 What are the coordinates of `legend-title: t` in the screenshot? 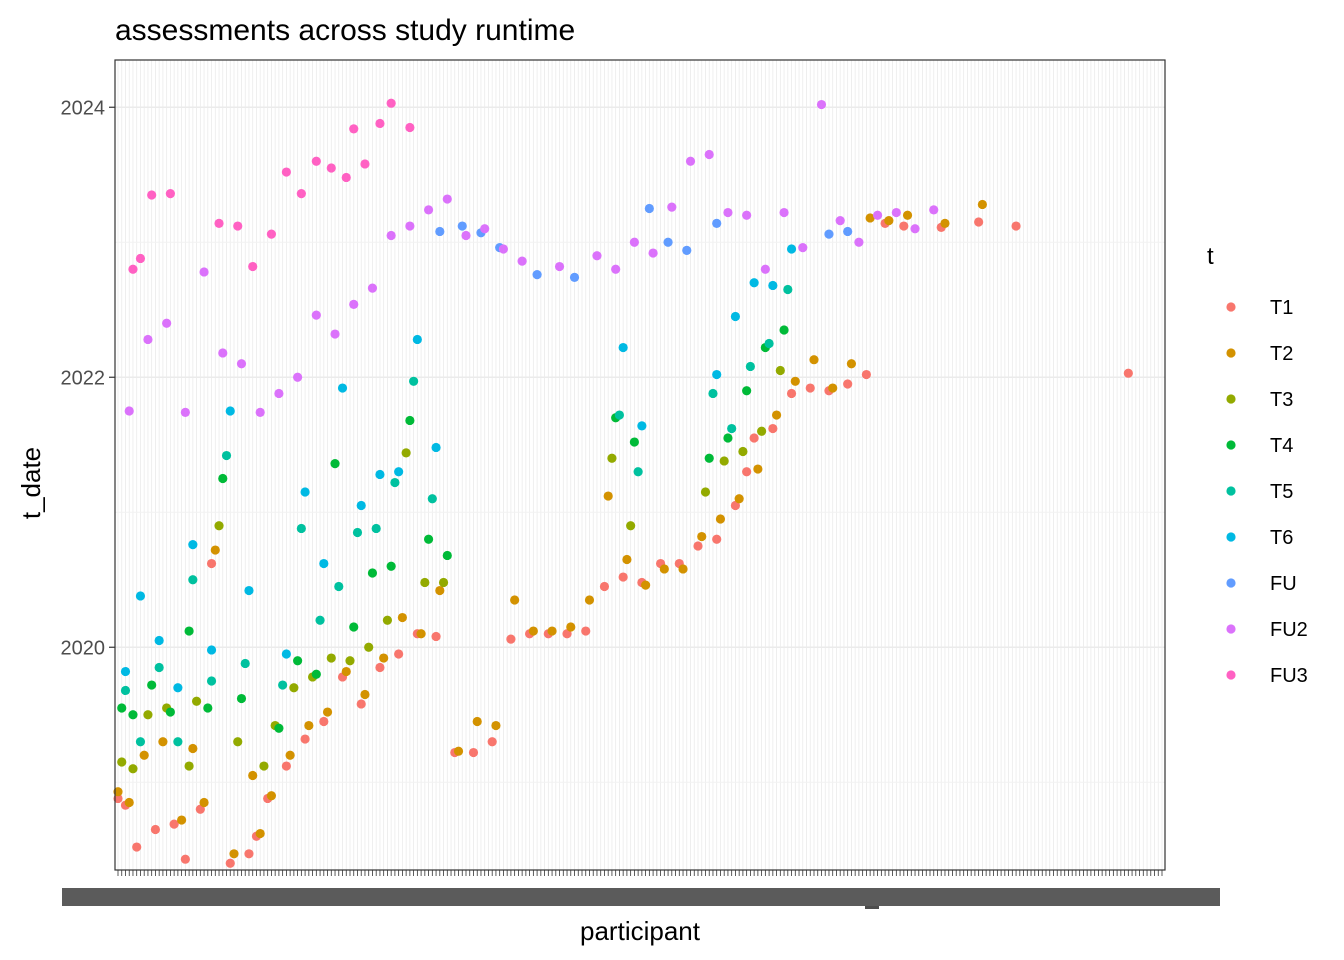 It's located at (1210, 256).